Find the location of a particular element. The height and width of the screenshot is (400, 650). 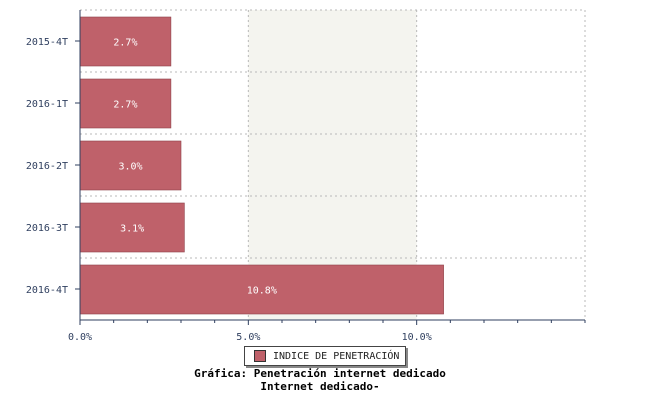

y-tick-label: 2016-2T is located at coordinates (47, 166).